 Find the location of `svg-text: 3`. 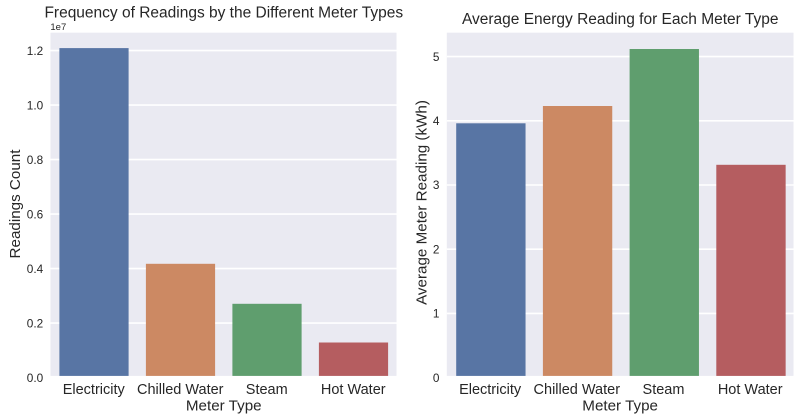

svg-text: 3 is located at coordinates (436, 185).